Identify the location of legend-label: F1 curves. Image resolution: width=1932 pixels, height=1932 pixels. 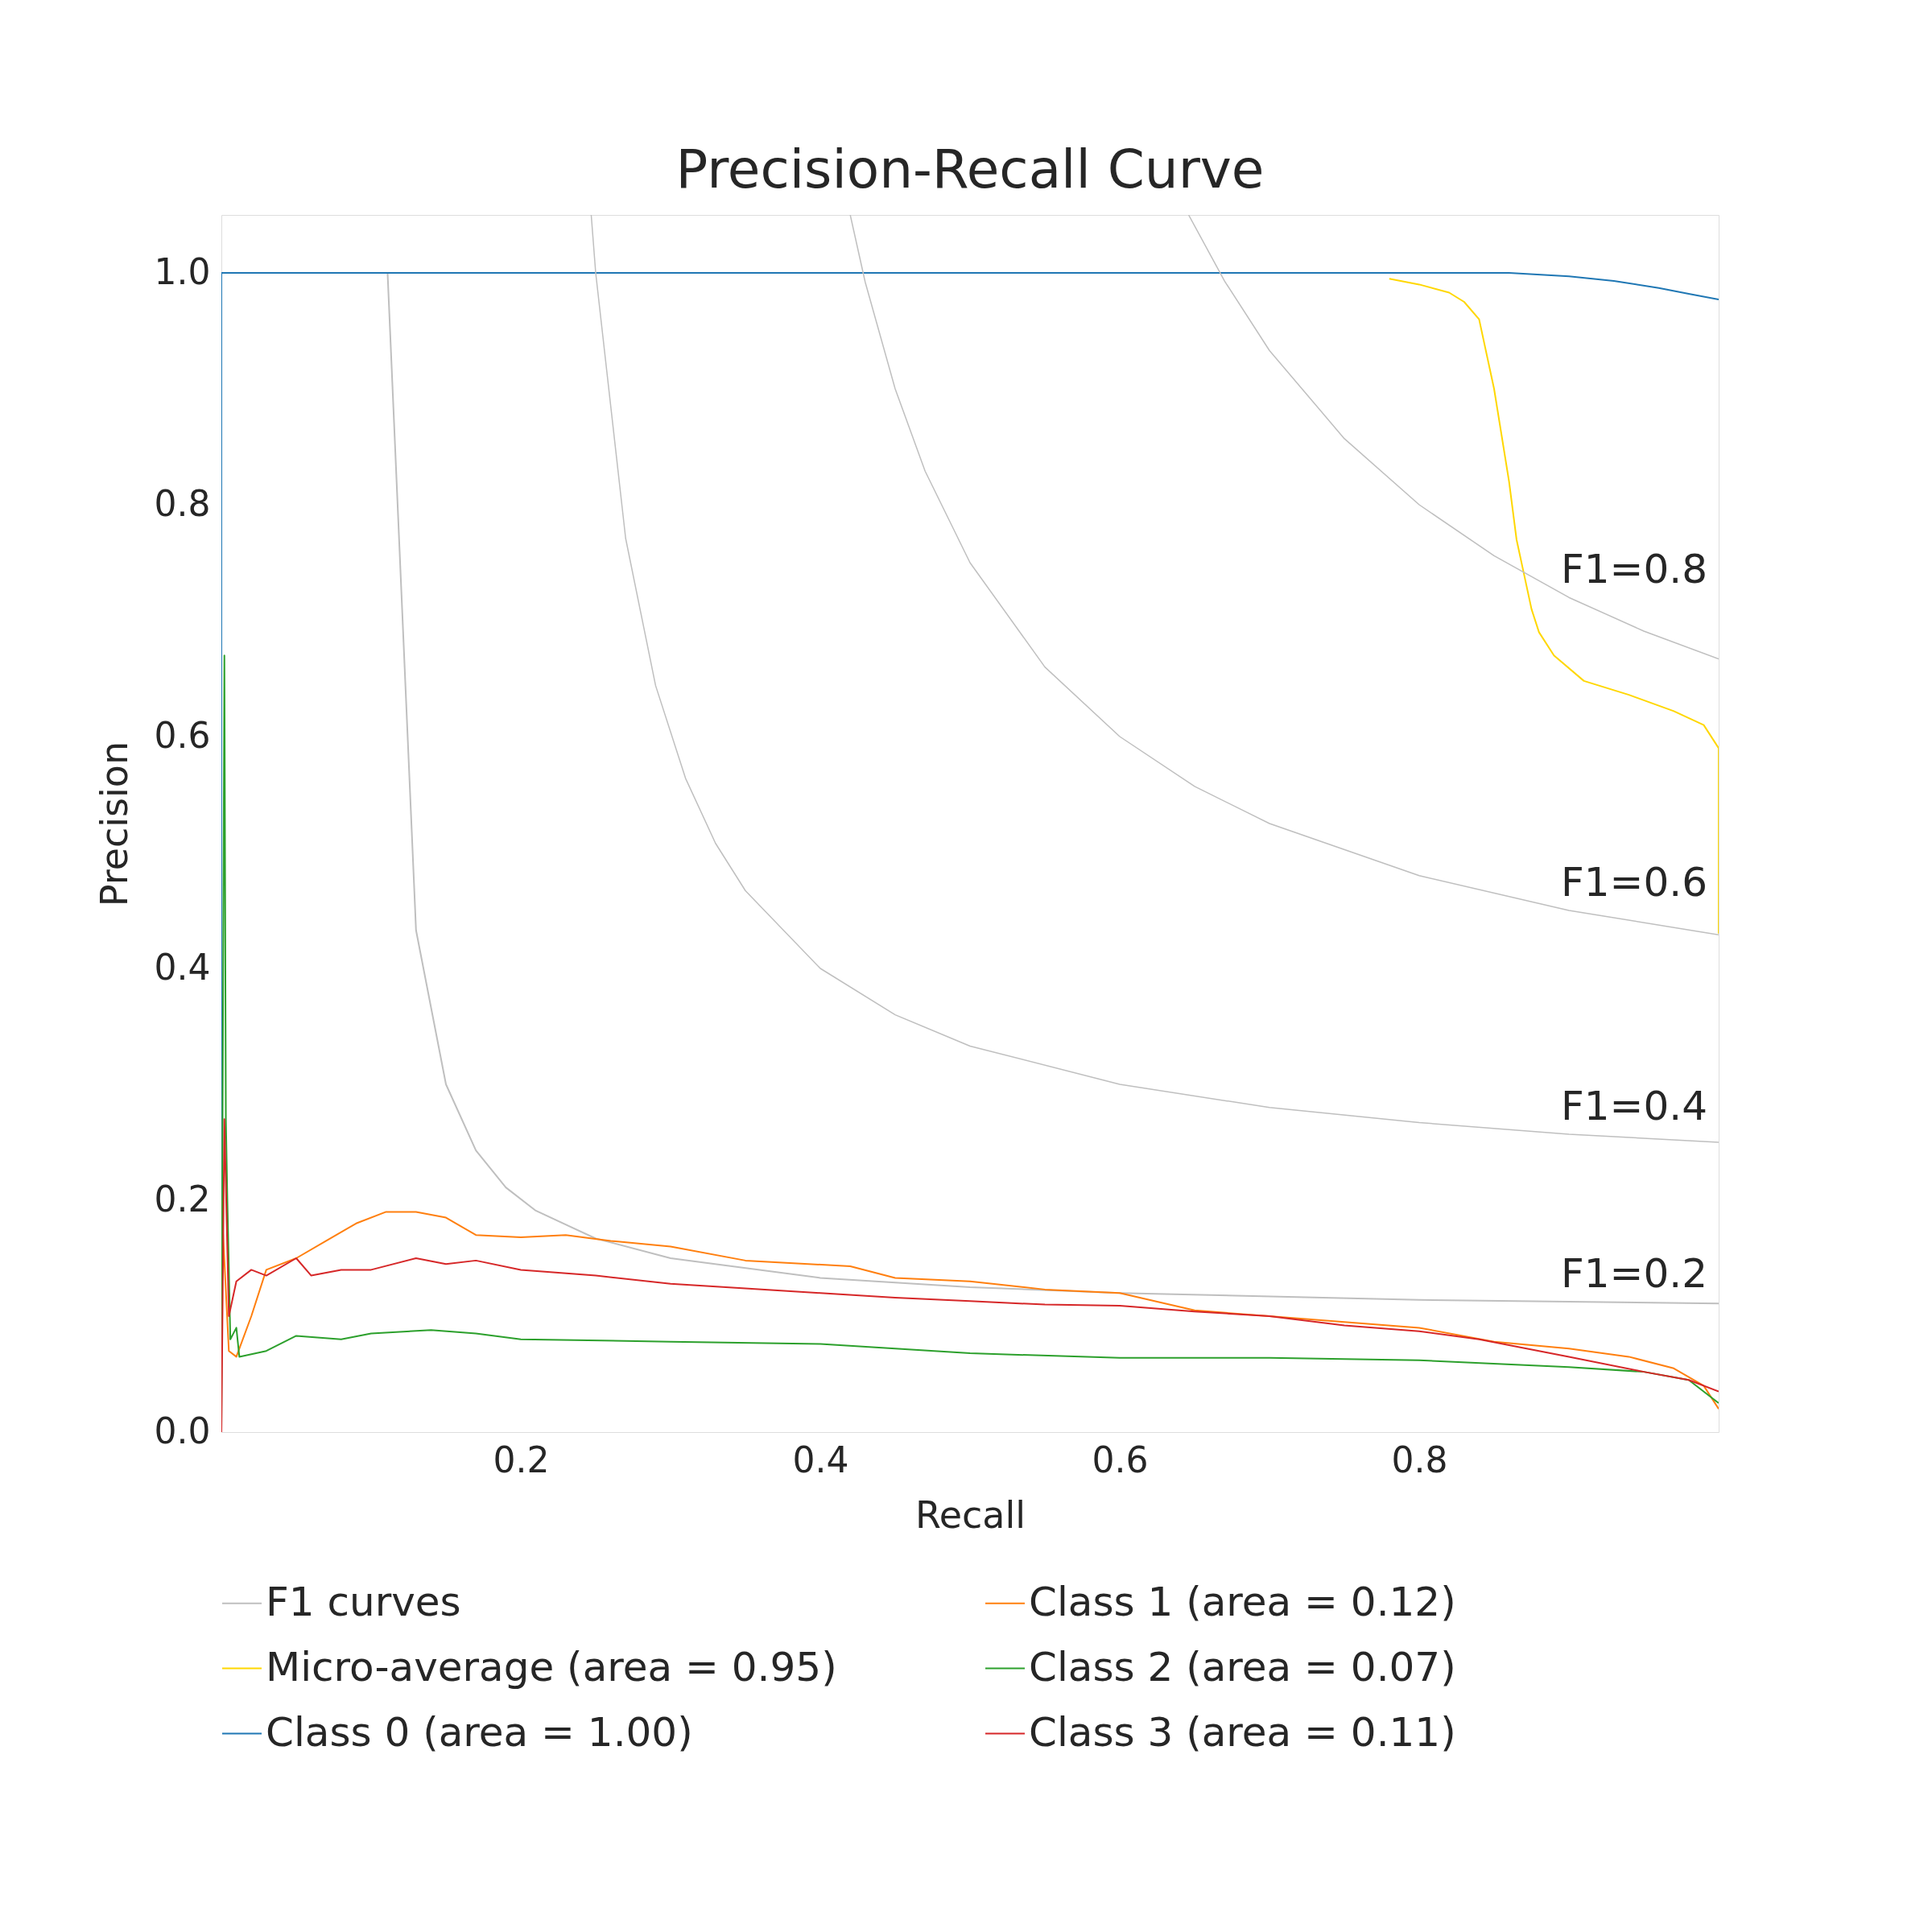
(363, 1601).